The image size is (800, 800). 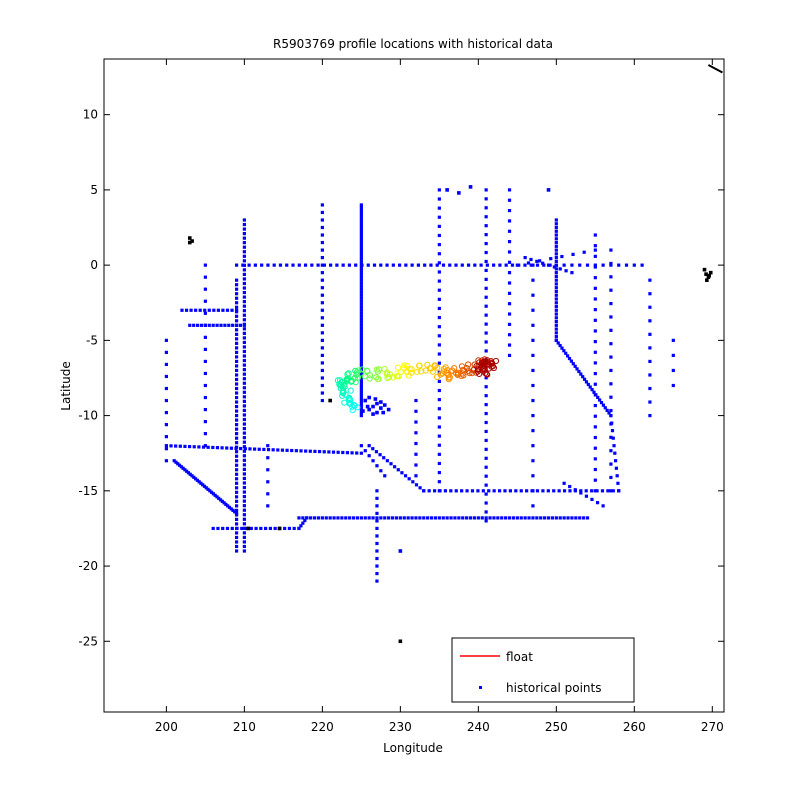 What do you see at coordinates (244, 727) in the screenshot?
I see `x-tick-label: 210` at bounding box center [244, 727].